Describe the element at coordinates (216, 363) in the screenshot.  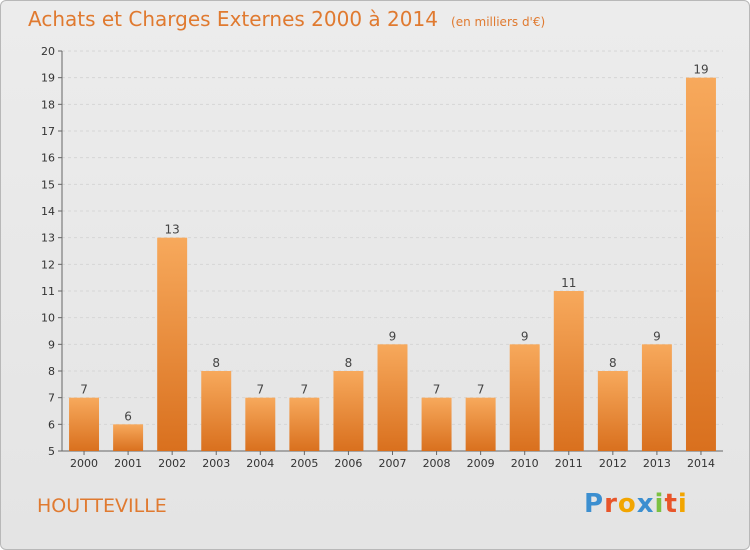
I see `data-label-2003: 8` at that location.